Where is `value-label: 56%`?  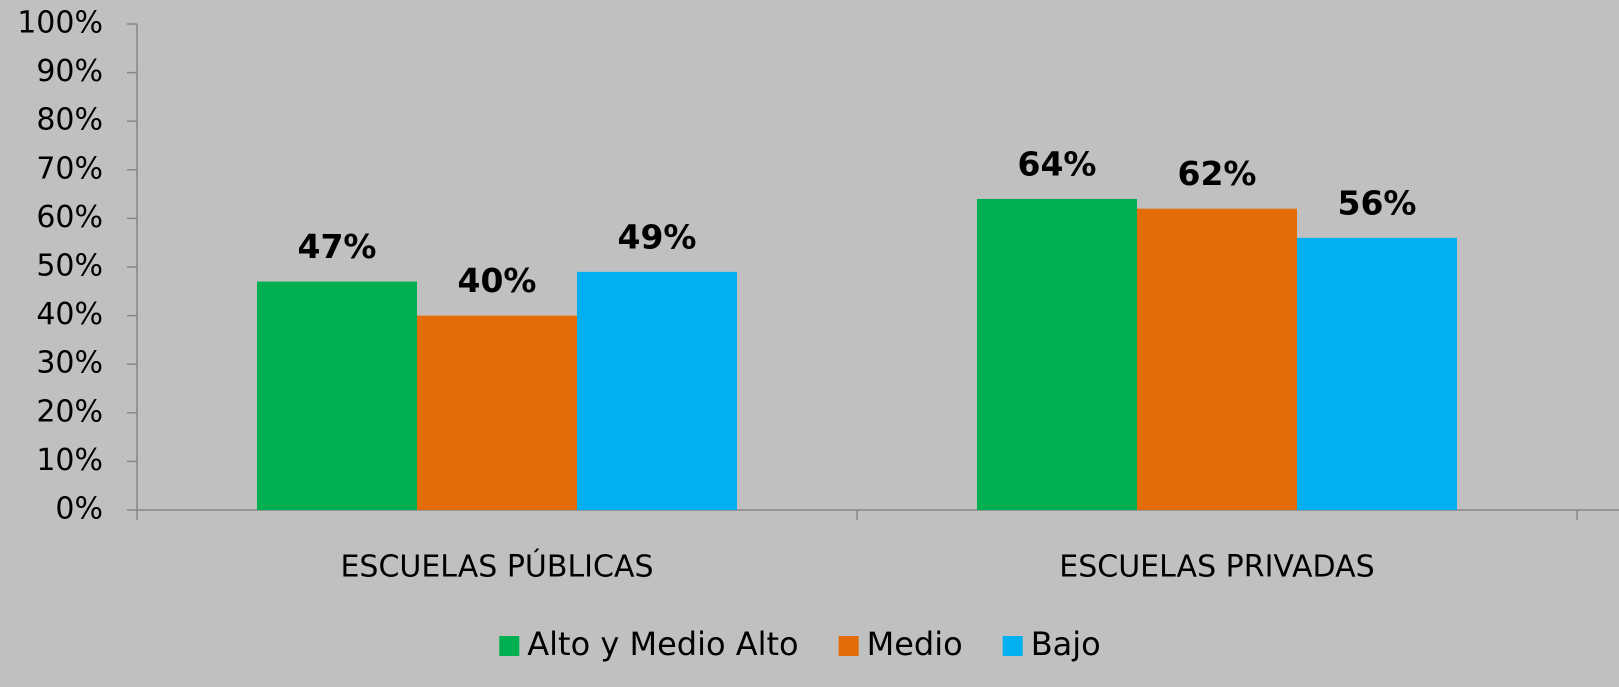 value-label: 56% is located at coordinates (1377, 202).